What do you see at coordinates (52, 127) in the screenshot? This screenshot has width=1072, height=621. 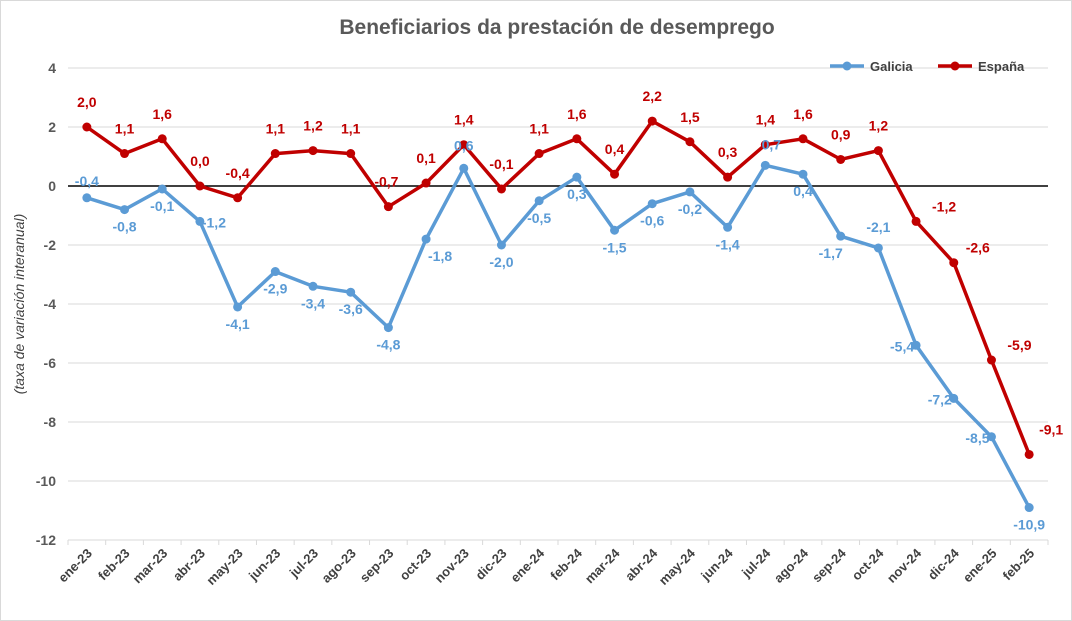 I see `y-tick-label: 2` at bounding box center [52, 127].